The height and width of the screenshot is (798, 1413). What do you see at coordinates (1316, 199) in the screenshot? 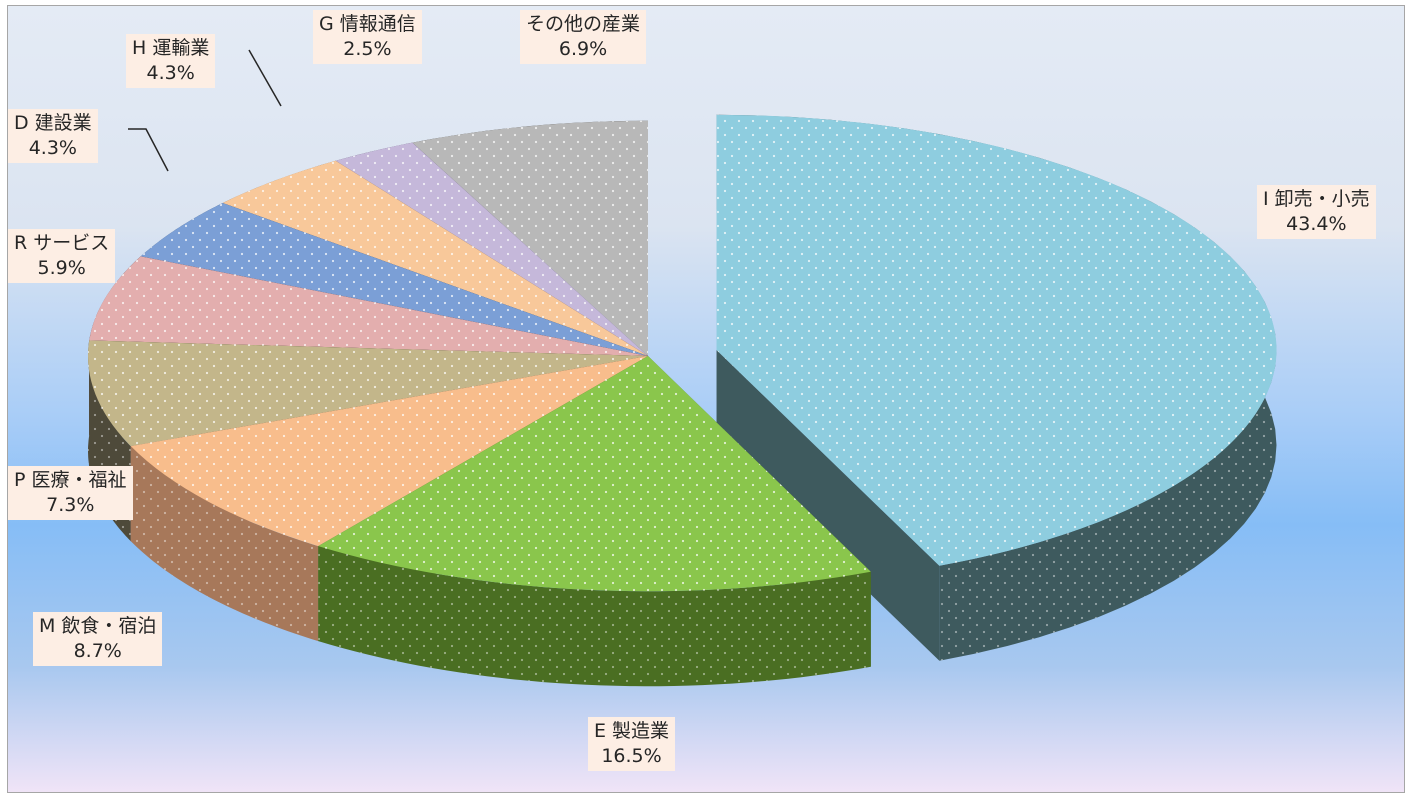
I see `data-label-category: I 卸売・小売` at bounding box center [1316, 199].